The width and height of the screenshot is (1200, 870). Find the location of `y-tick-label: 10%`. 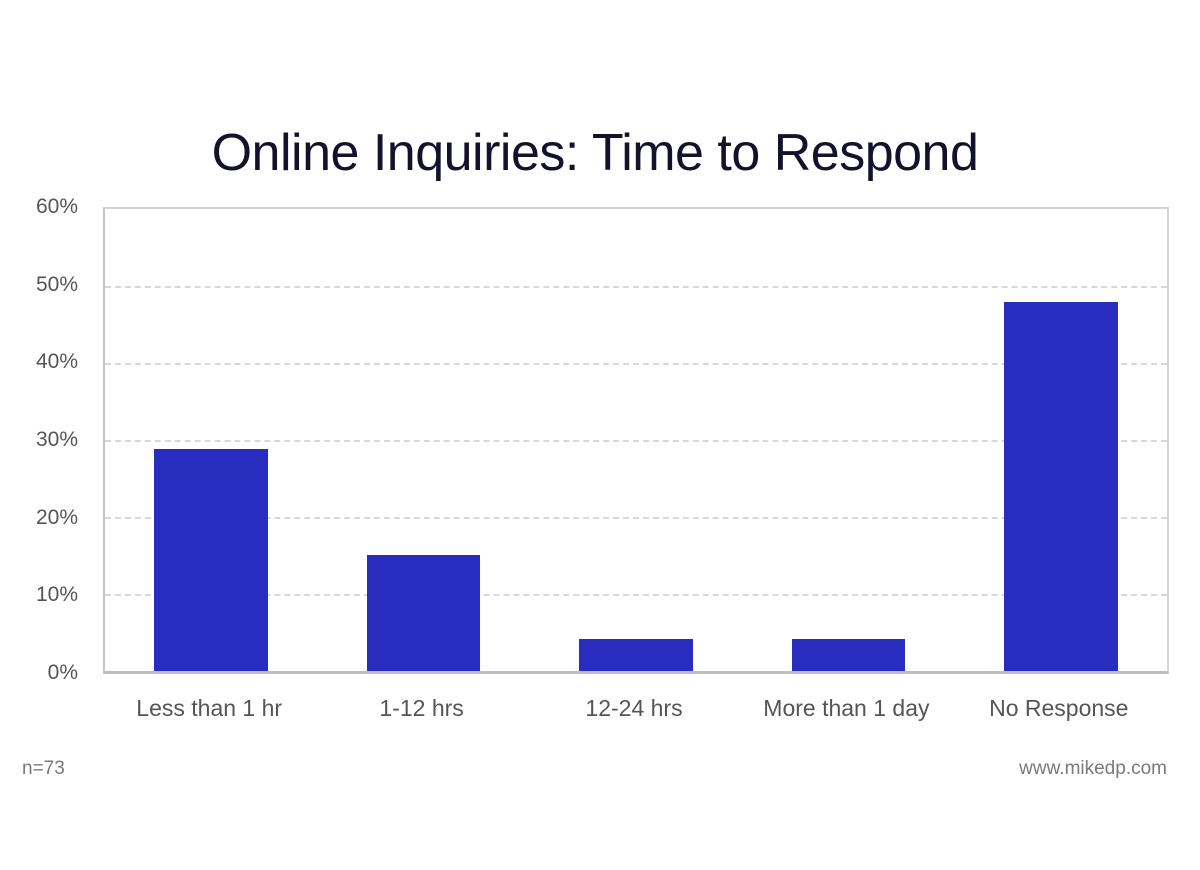

y-tick-label: 10% is located at coordinates (56, 595).